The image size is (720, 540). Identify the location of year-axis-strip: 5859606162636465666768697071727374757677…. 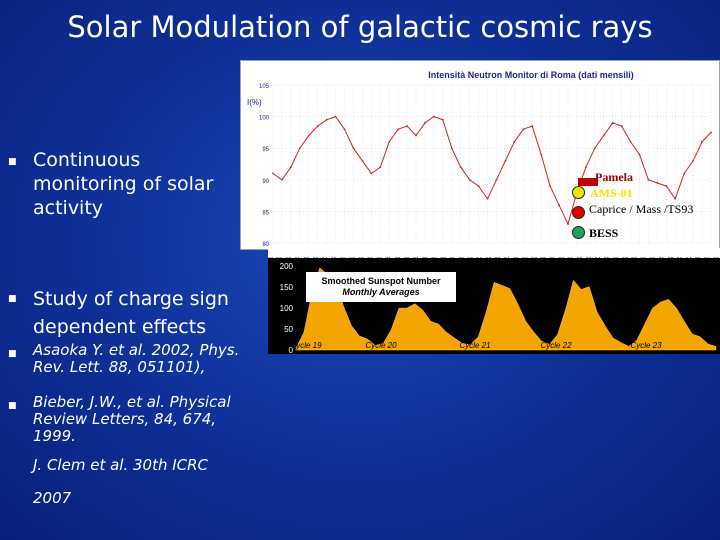
(493, 255).